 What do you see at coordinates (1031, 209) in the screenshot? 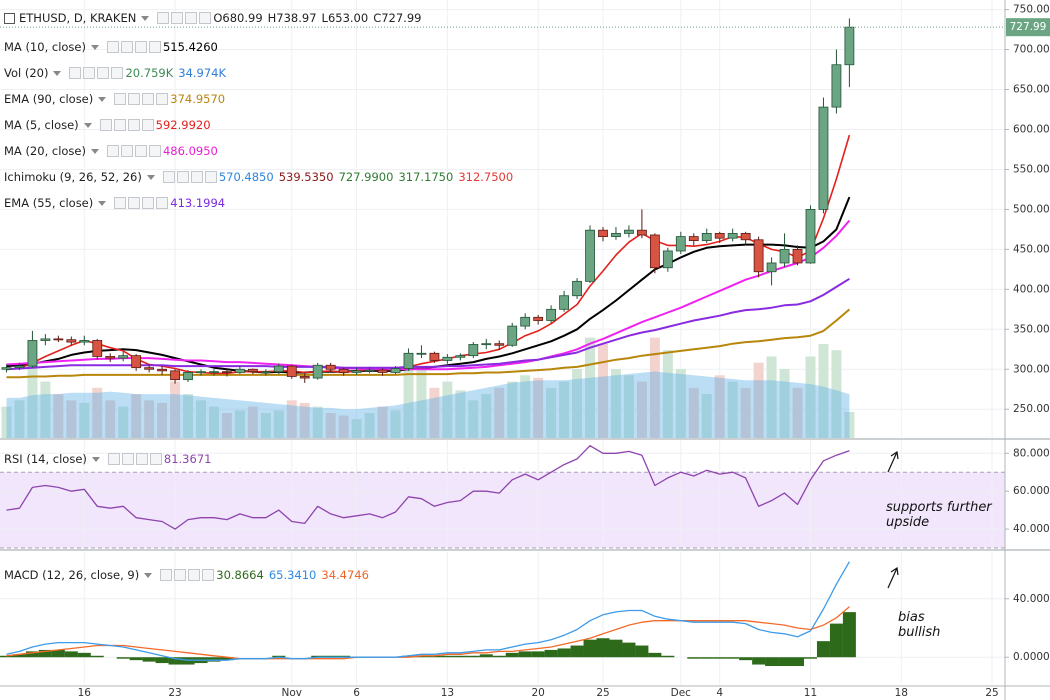
I see `y-tick-label: 500.00` at bounding box center [1031, 209].